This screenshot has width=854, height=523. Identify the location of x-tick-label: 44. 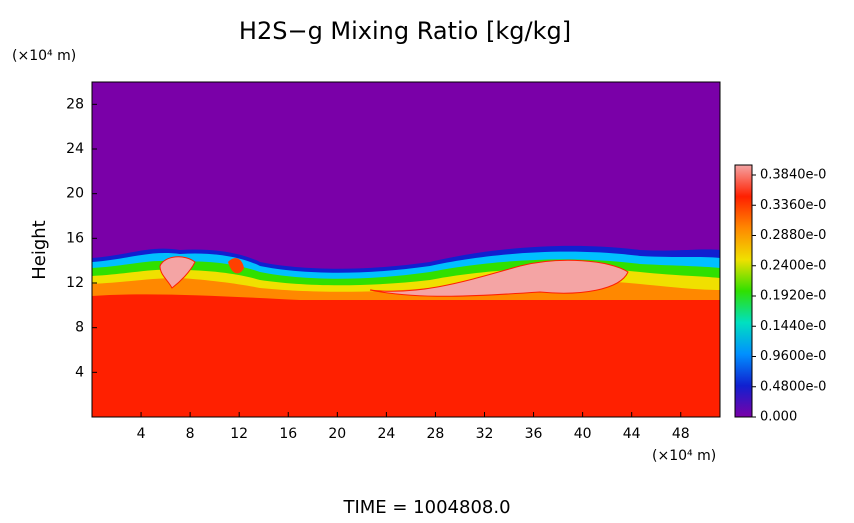
(632, 434).